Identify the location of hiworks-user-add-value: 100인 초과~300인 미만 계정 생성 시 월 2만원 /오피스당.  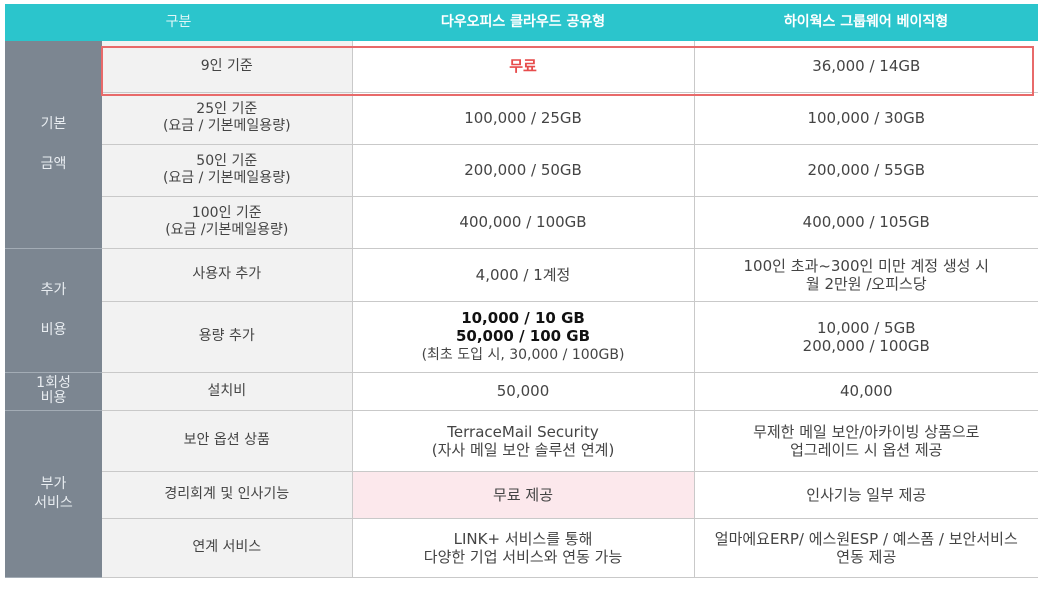
(866, 275).